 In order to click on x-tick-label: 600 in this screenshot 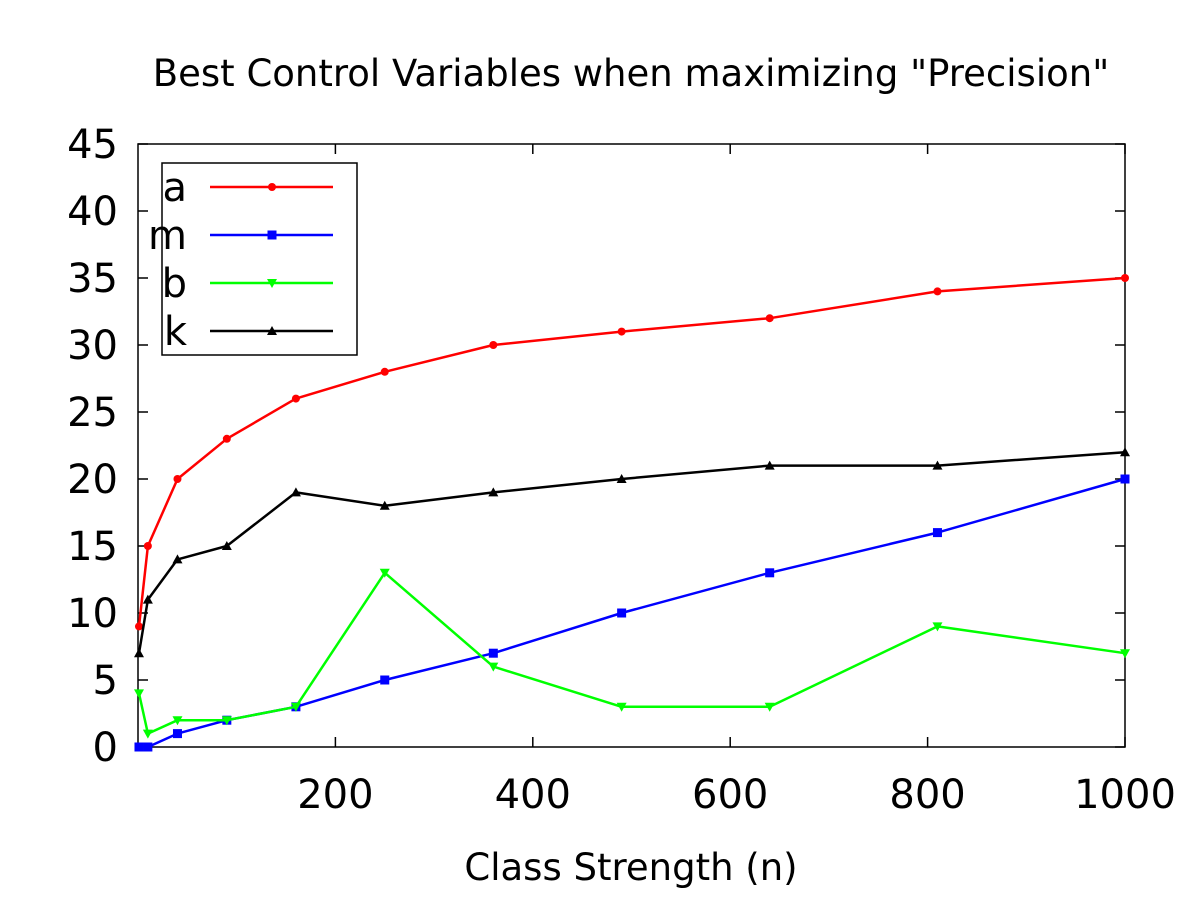, I will do `click(730, 795)`.